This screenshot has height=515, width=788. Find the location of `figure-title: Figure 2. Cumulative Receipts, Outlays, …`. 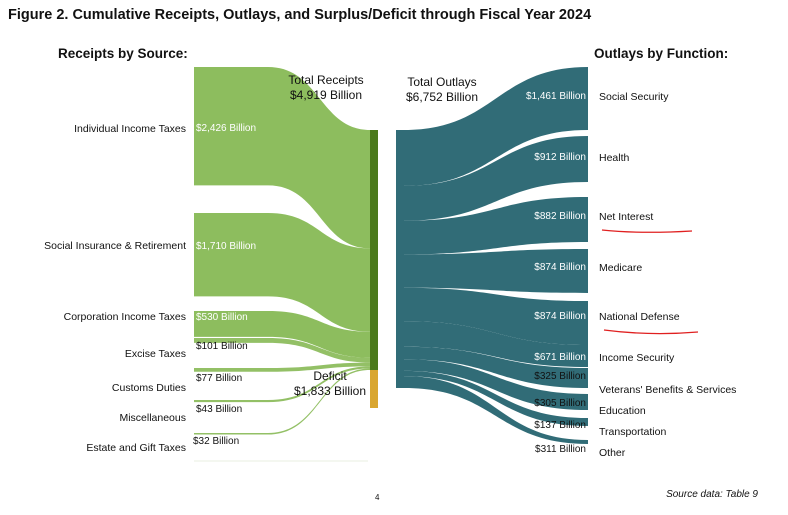

figure-title: Figure 2. Cumulative Receipts, Outlays, … is located at coordinates (300, 15).